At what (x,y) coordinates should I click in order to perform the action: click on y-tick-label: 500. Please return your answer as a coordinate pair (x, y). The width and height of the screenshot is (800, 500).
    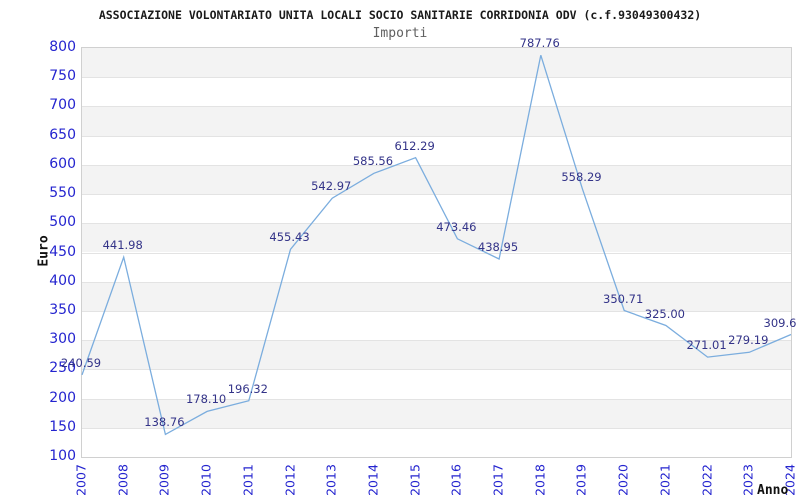
    Looking at the image, I should click on (62, 222).